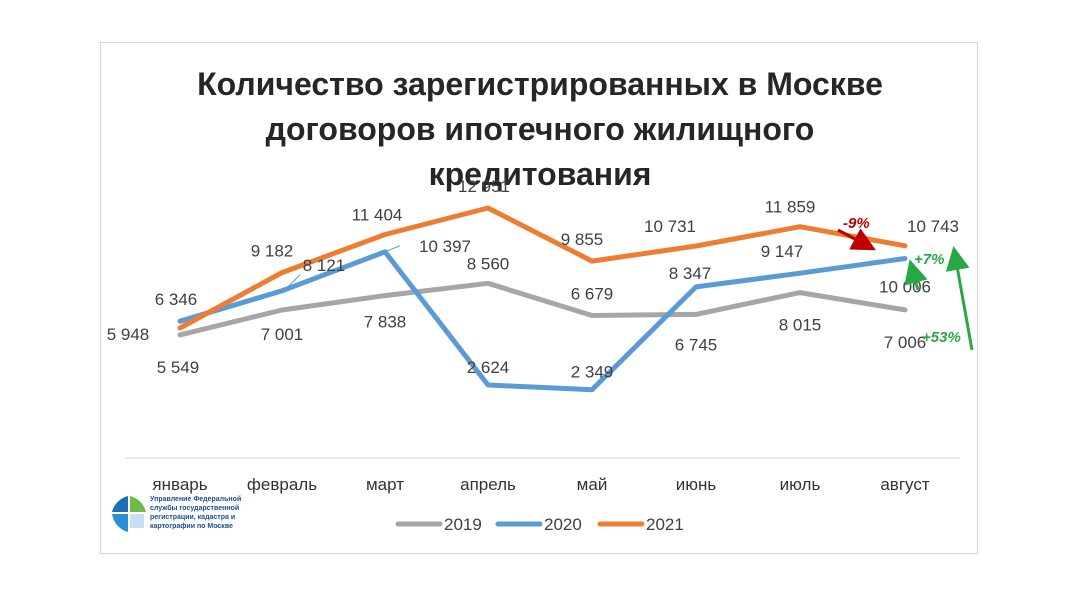 The width and height of the screenshot is (1080, 609). What do you see at coordinates (488, 263) in the screenshot?
I see `series-2019-data-label: 8 560` at bounding box center [488, 263].